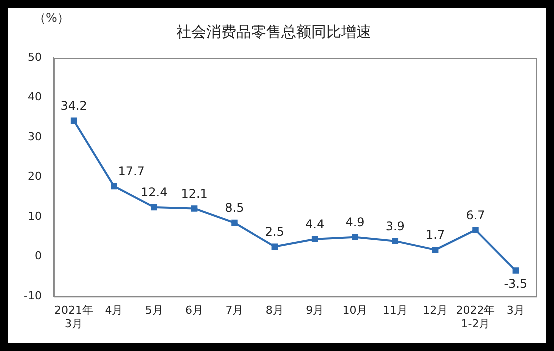 This screenshot has width=554, height=351. I want to click on data-label: 17.7, so click(131, 171).